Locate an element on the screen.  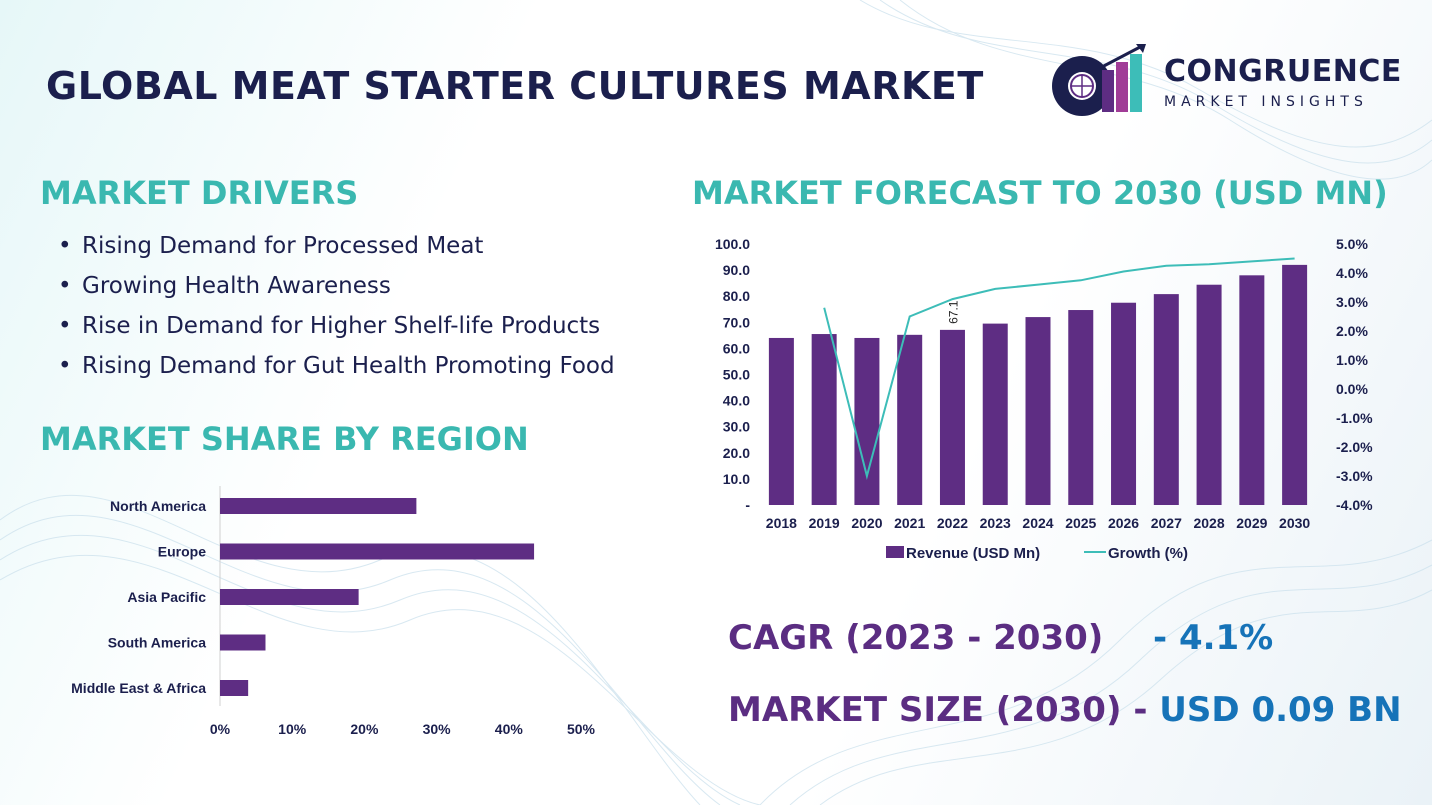
y-tick-label-right: 5.0% is located at coordinates (1352, 244).